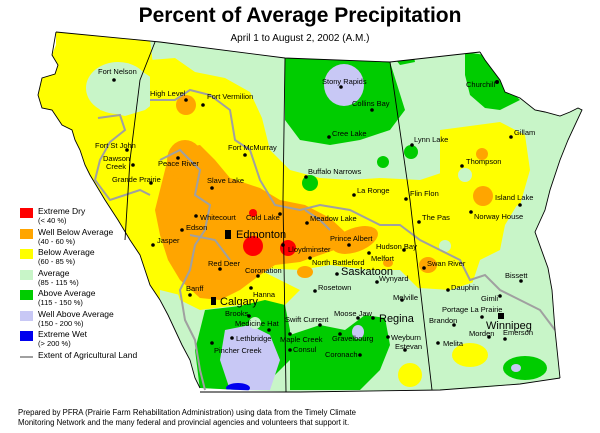 The height and width of the screenshot is (433, 600). I want to click on svg-text: Bissett, so click(516, 275).